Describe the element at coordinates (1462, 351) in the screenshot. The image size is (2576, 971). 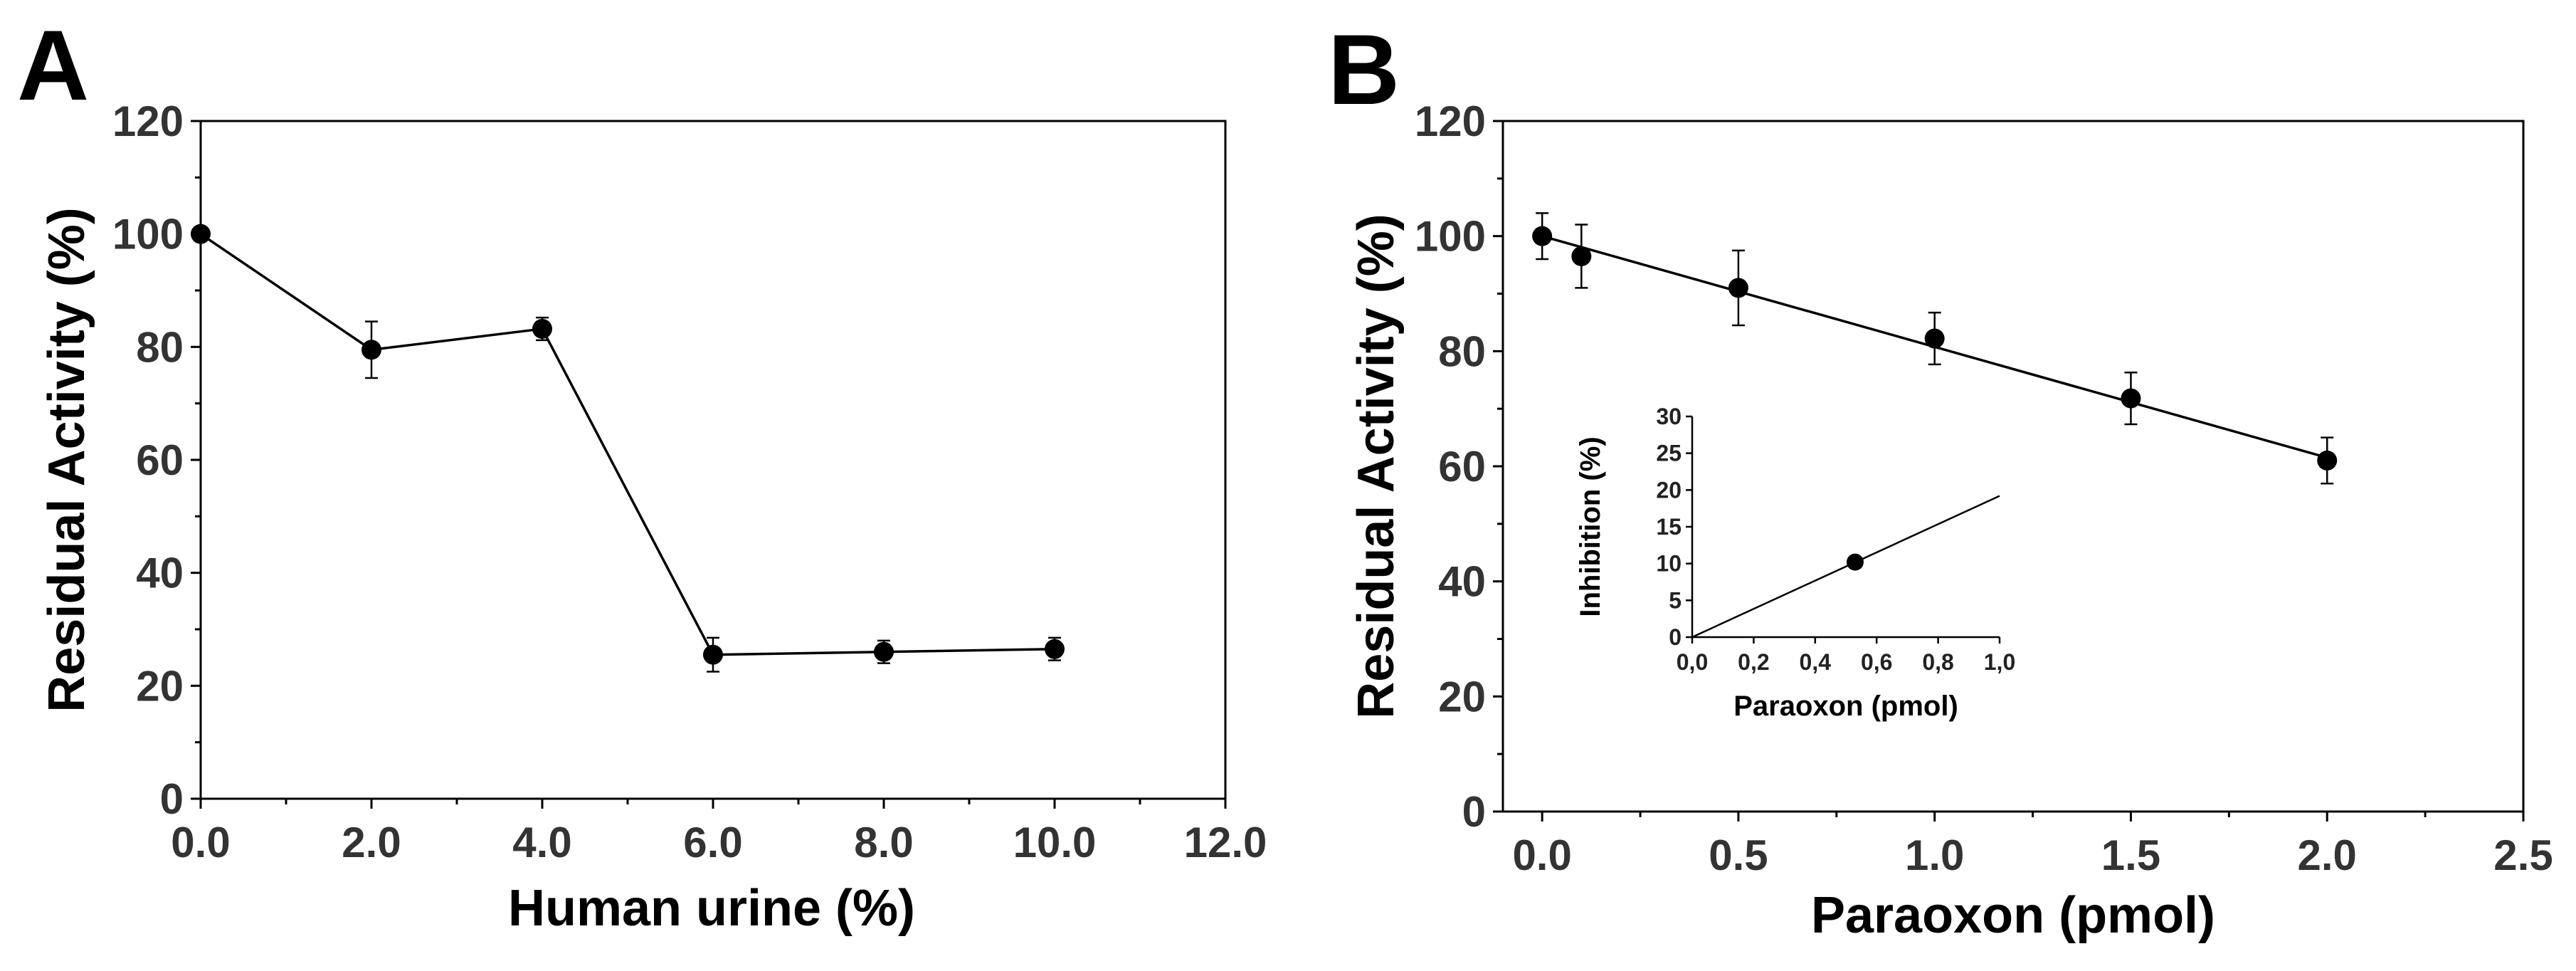
I see `panel-b-y-tick-label: 80` at that location.